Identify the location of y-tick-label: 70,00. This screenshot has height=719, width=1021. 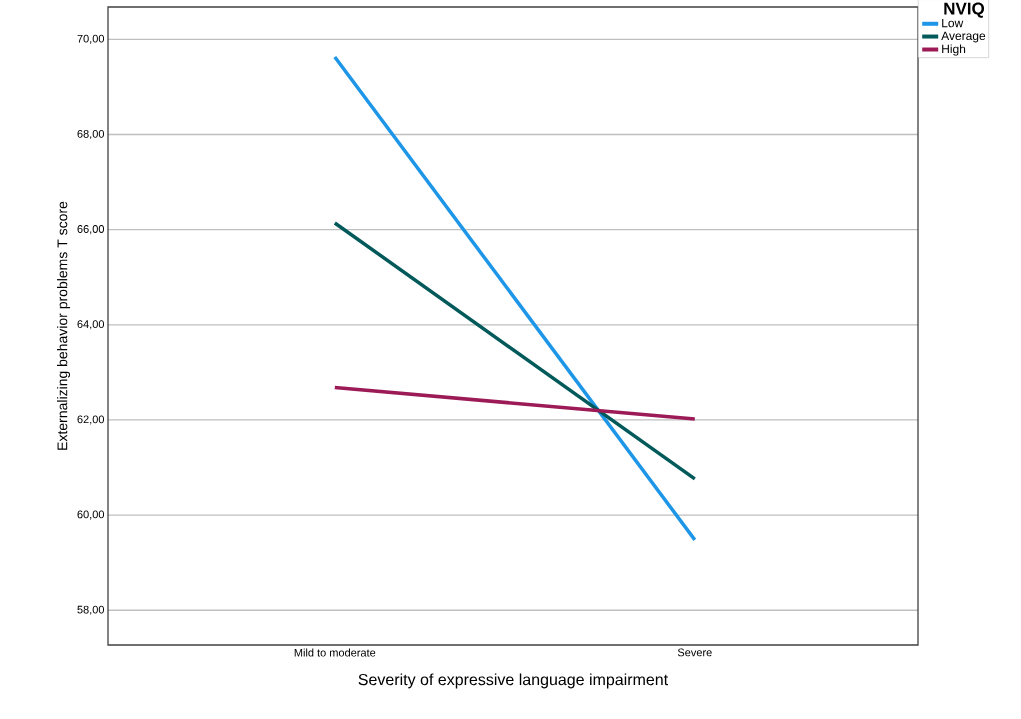
(91, 39).